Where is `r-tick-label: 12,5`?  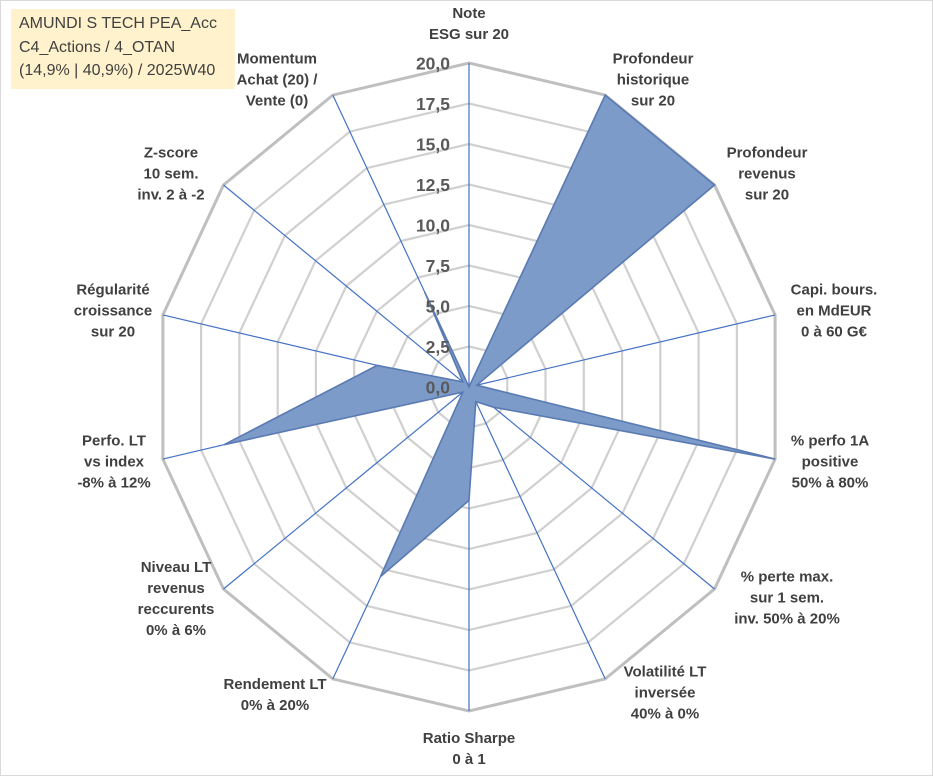 r-tick-label: 12,5 is located at coordinates (433, 185).